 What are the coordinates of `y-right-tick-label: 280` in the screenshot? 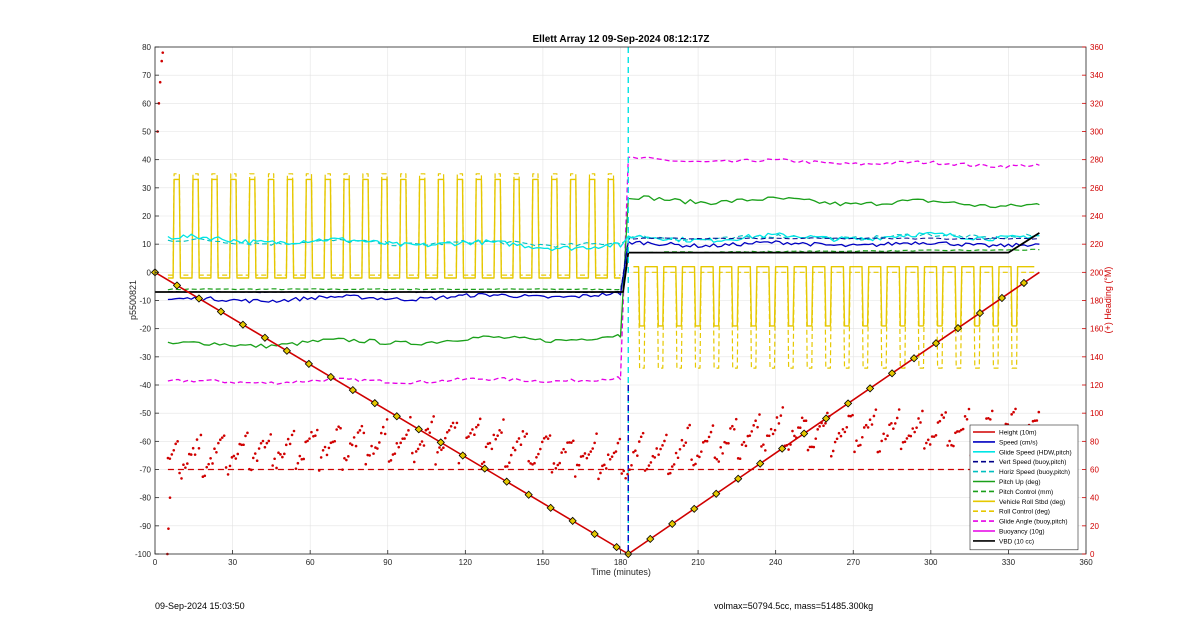 It's located at (1097, 160).